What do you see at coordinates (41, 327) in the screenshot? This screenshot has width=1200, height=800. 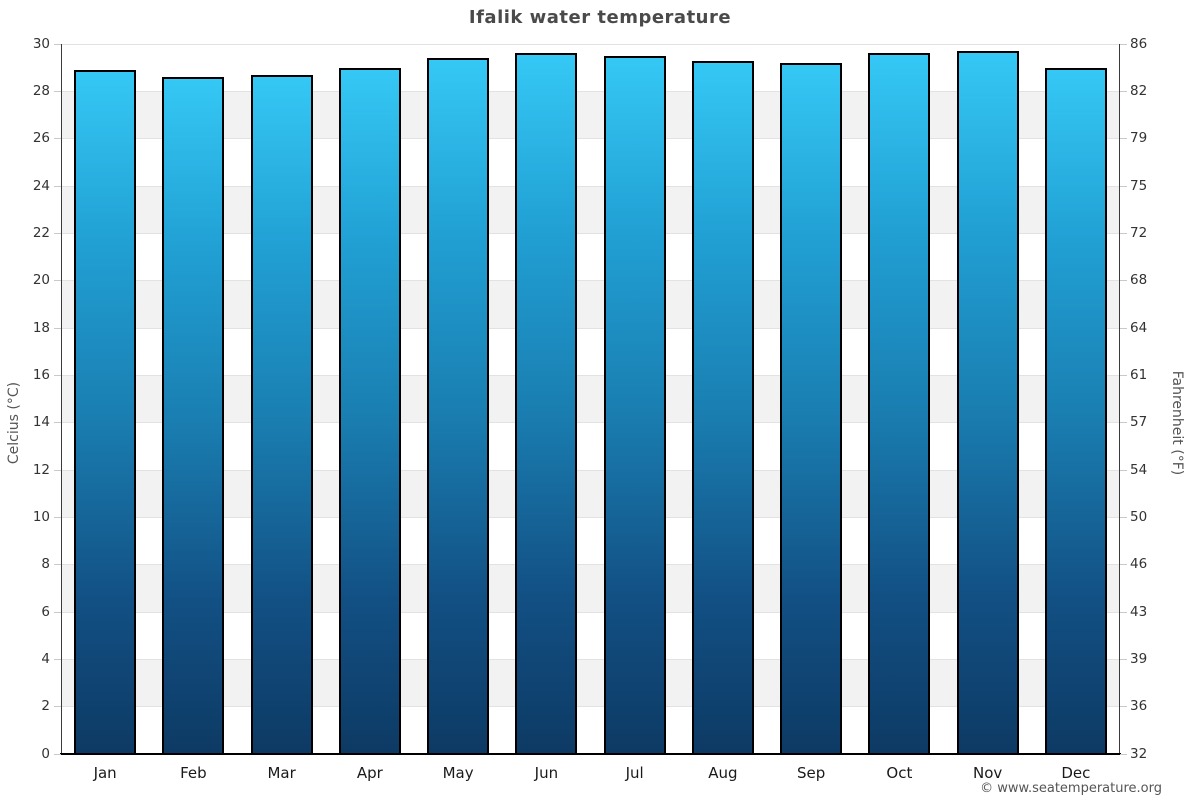 I see `celsius-tick-label: 18` at bounding box center [41, 327].